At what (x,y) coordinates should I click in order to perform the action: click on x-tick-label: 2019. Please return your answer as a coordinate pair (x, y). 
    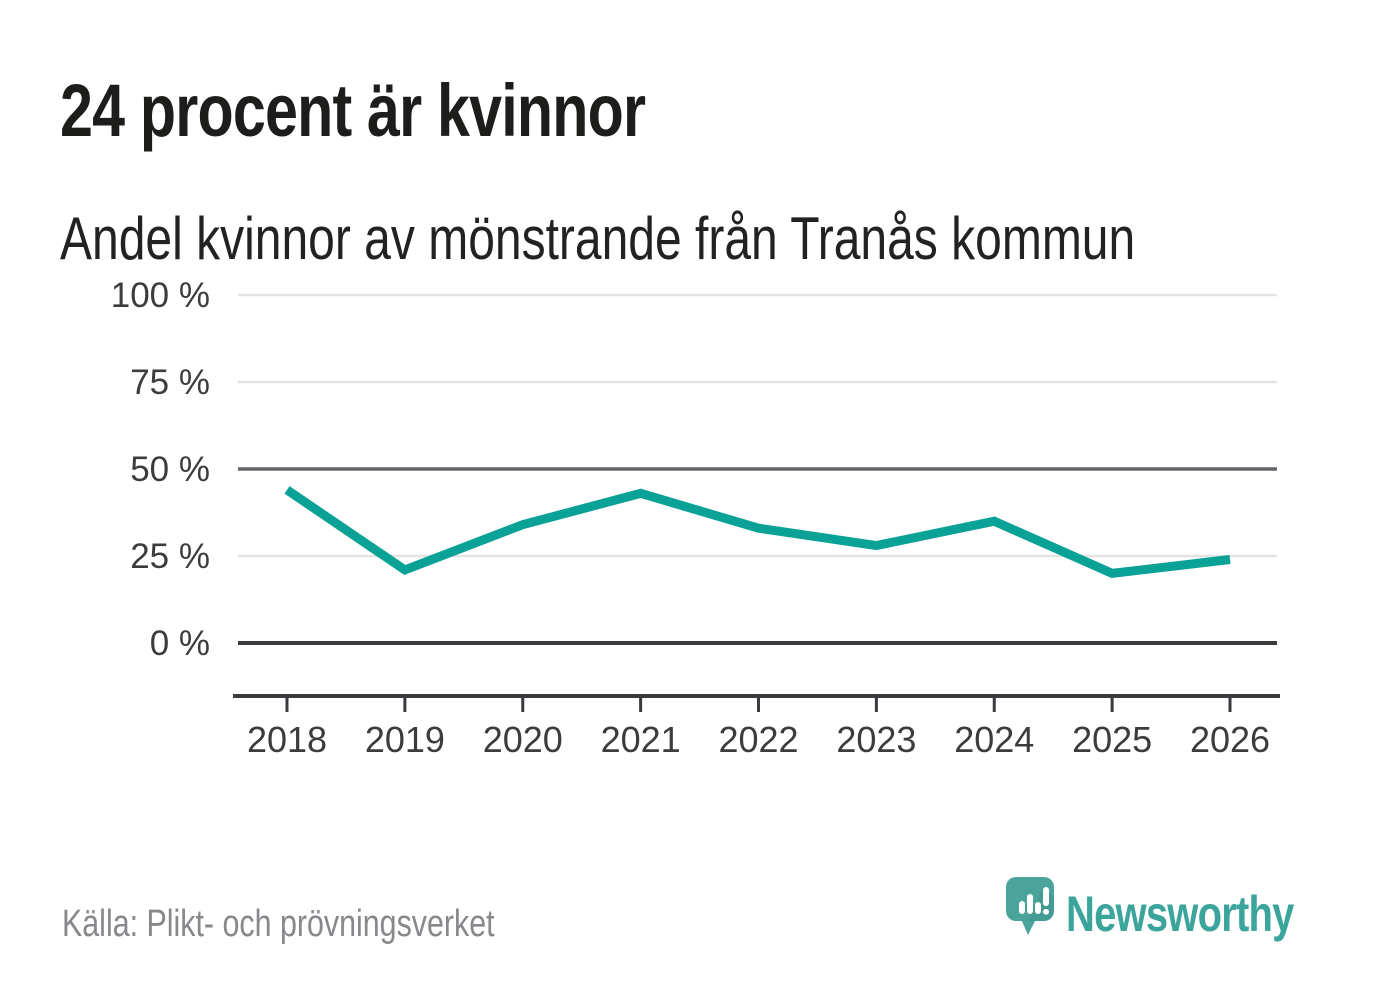
    Looking at the image, I should click on (405, 739).